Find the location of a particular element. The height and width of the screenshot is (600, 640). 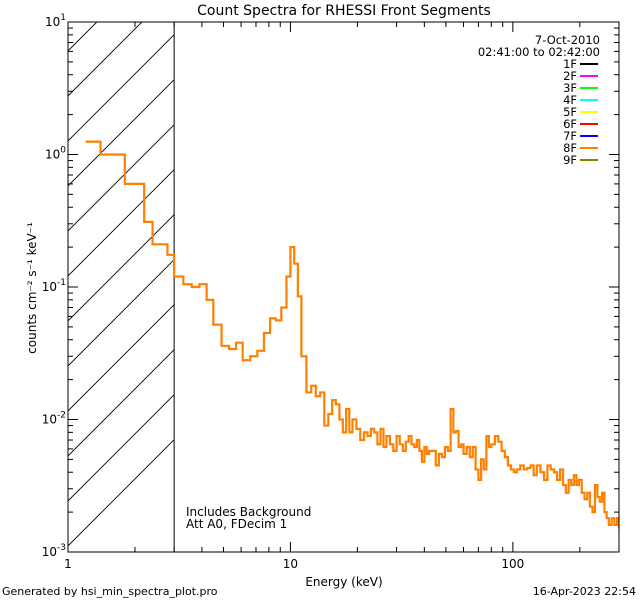

legend-label-4F: 4F is located at coordinates (570, 100).